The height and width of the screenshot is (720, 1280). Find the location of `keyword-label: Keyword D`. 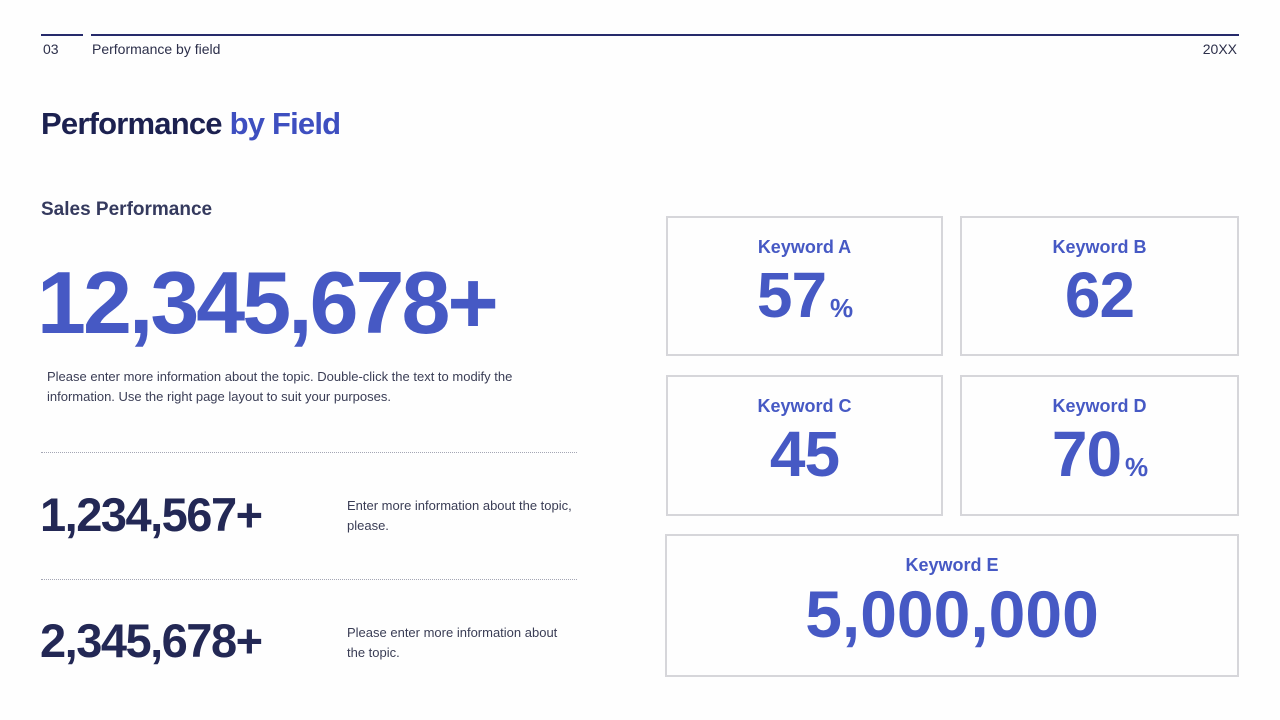

keyword-label: Keyword D is located at coordinates (1099, 406).